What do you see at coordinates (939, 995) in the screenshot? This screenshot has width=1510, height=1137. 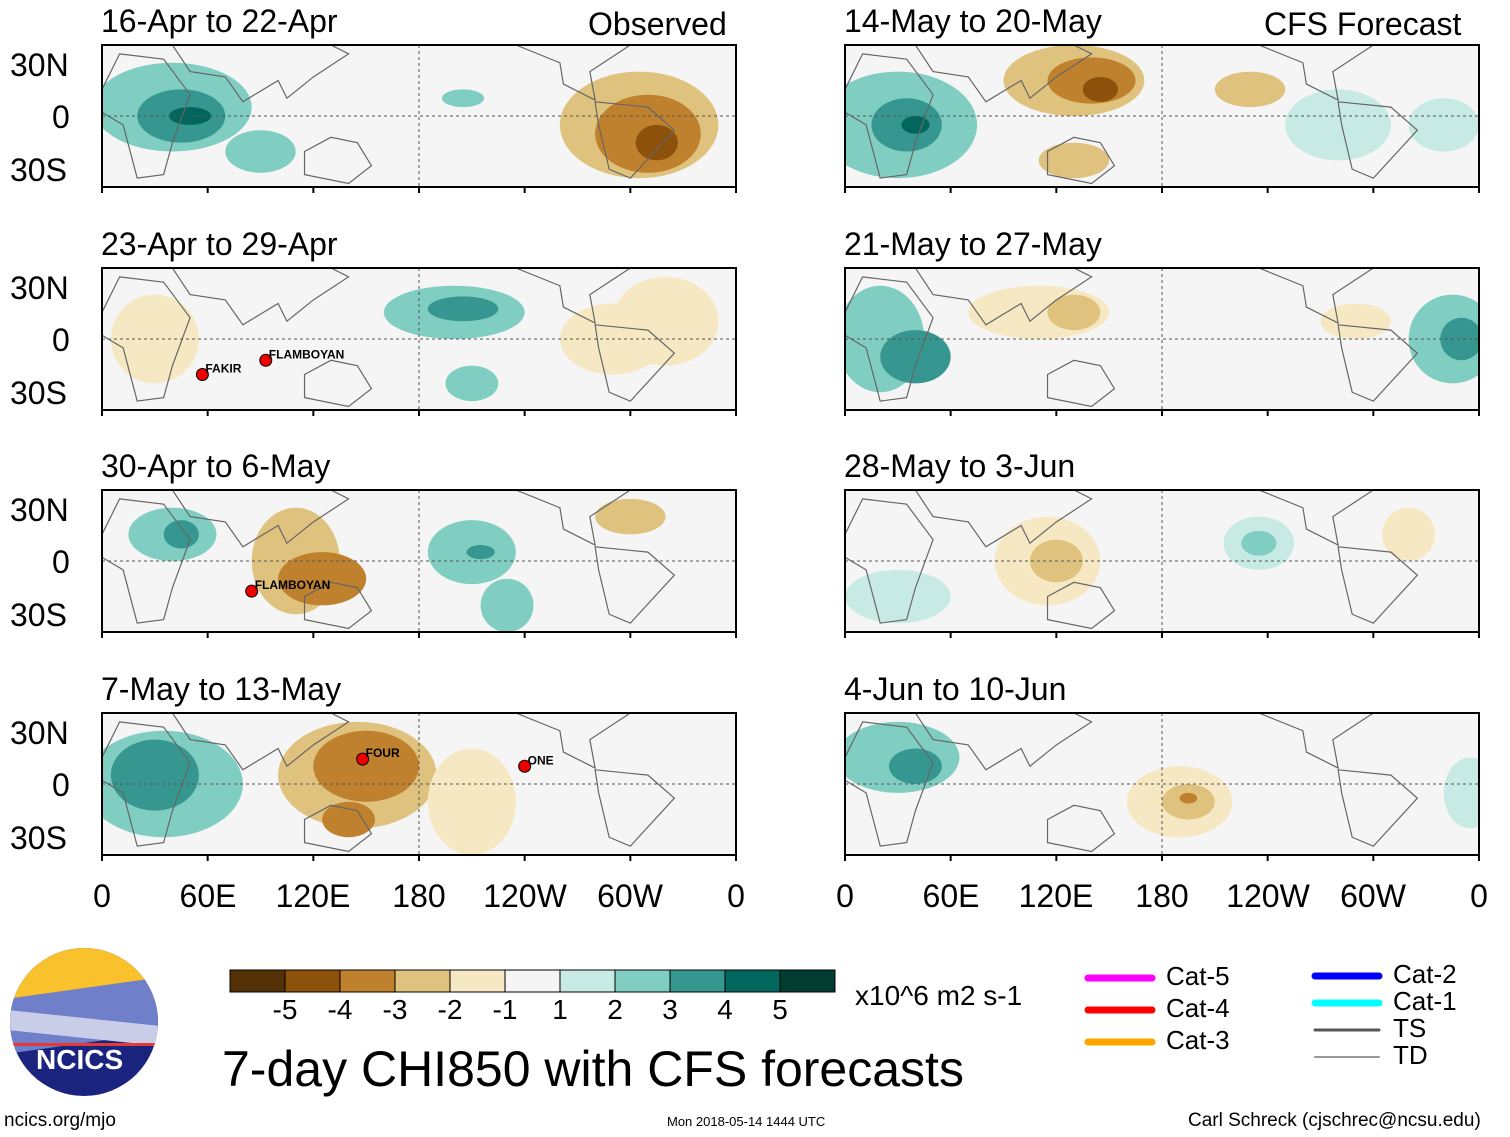 I see `colorbar-units: x10^6 m2 s-1` at bounding box center [939, 995].